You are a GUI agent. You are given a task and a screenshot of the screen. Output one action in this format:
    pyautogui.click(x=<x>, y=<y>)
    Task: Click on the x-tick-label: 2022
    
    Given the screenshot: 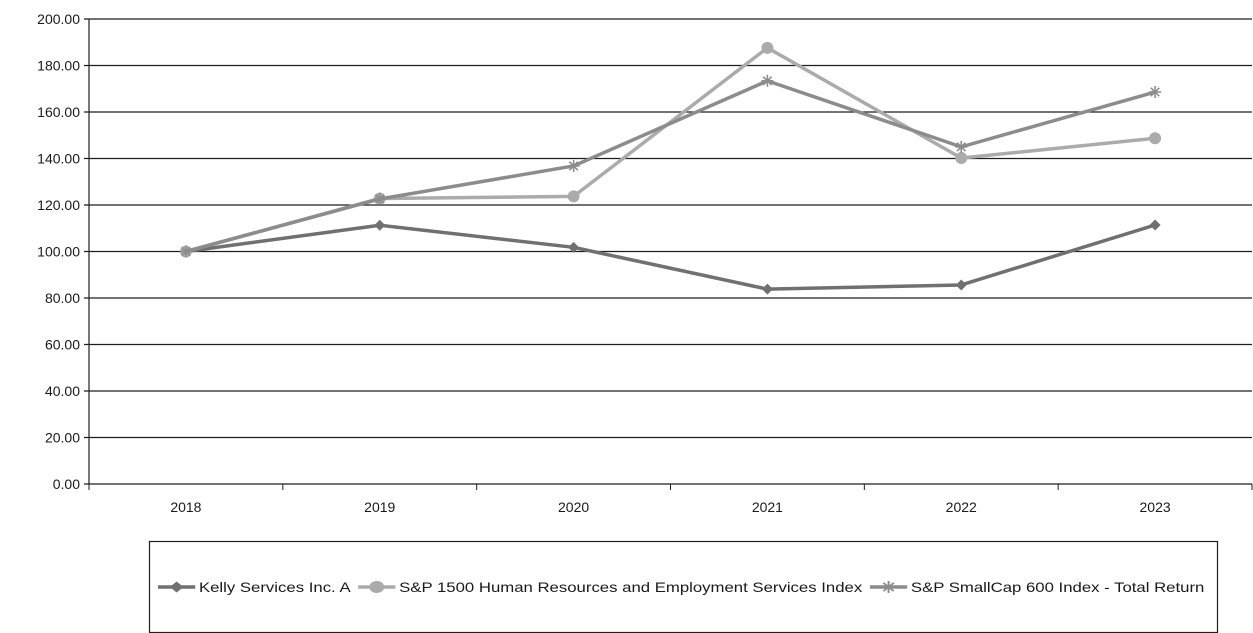 What is the action you would take?
    pyautogui.click(x=961, y=507)
    